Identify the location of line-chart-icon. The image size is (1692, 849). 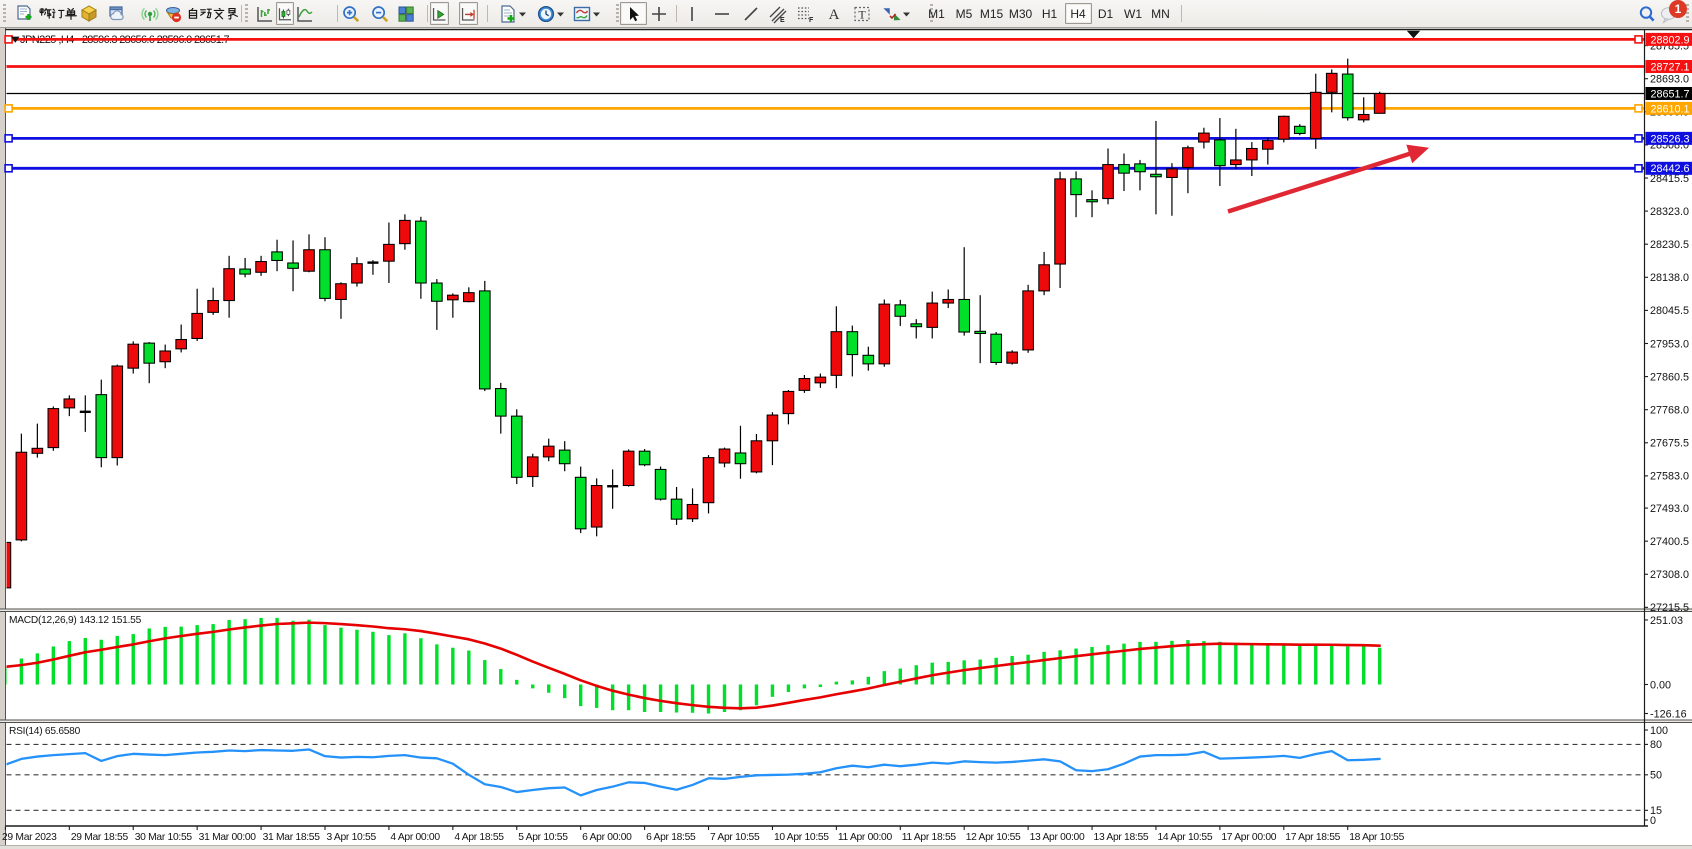
(305, 14).